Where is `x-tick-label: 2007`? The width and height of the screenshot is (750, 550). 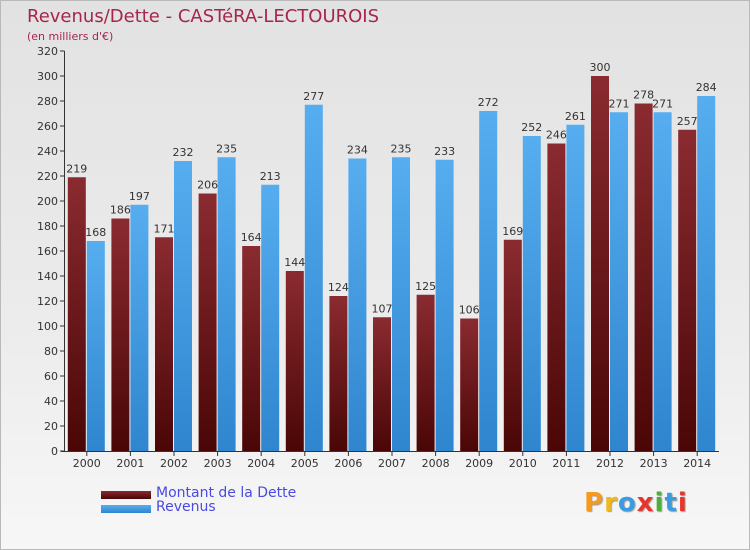 x-tick-label: 2007 is located at coordinates (392, 463).